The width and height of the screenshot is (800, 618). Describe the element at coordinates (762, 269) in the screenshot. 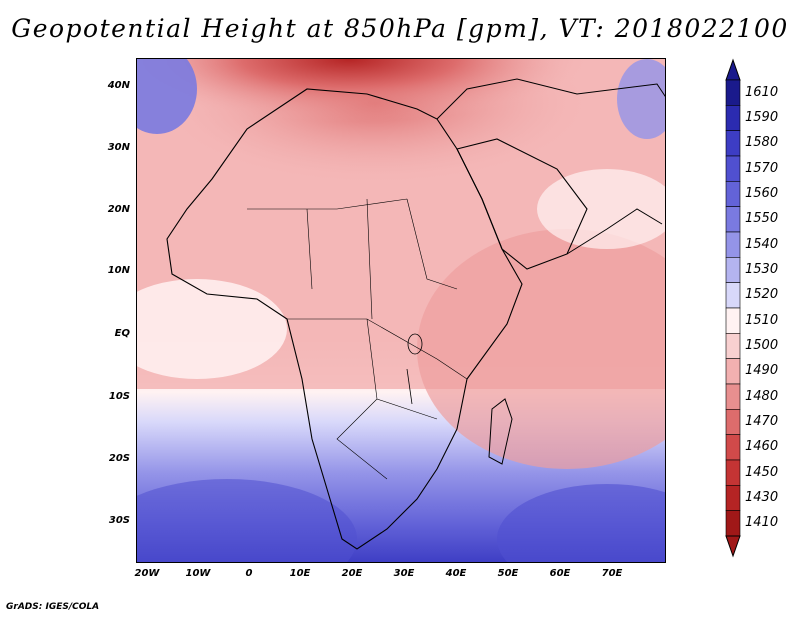

I see `colorbar-level-label: 1530` at that location.